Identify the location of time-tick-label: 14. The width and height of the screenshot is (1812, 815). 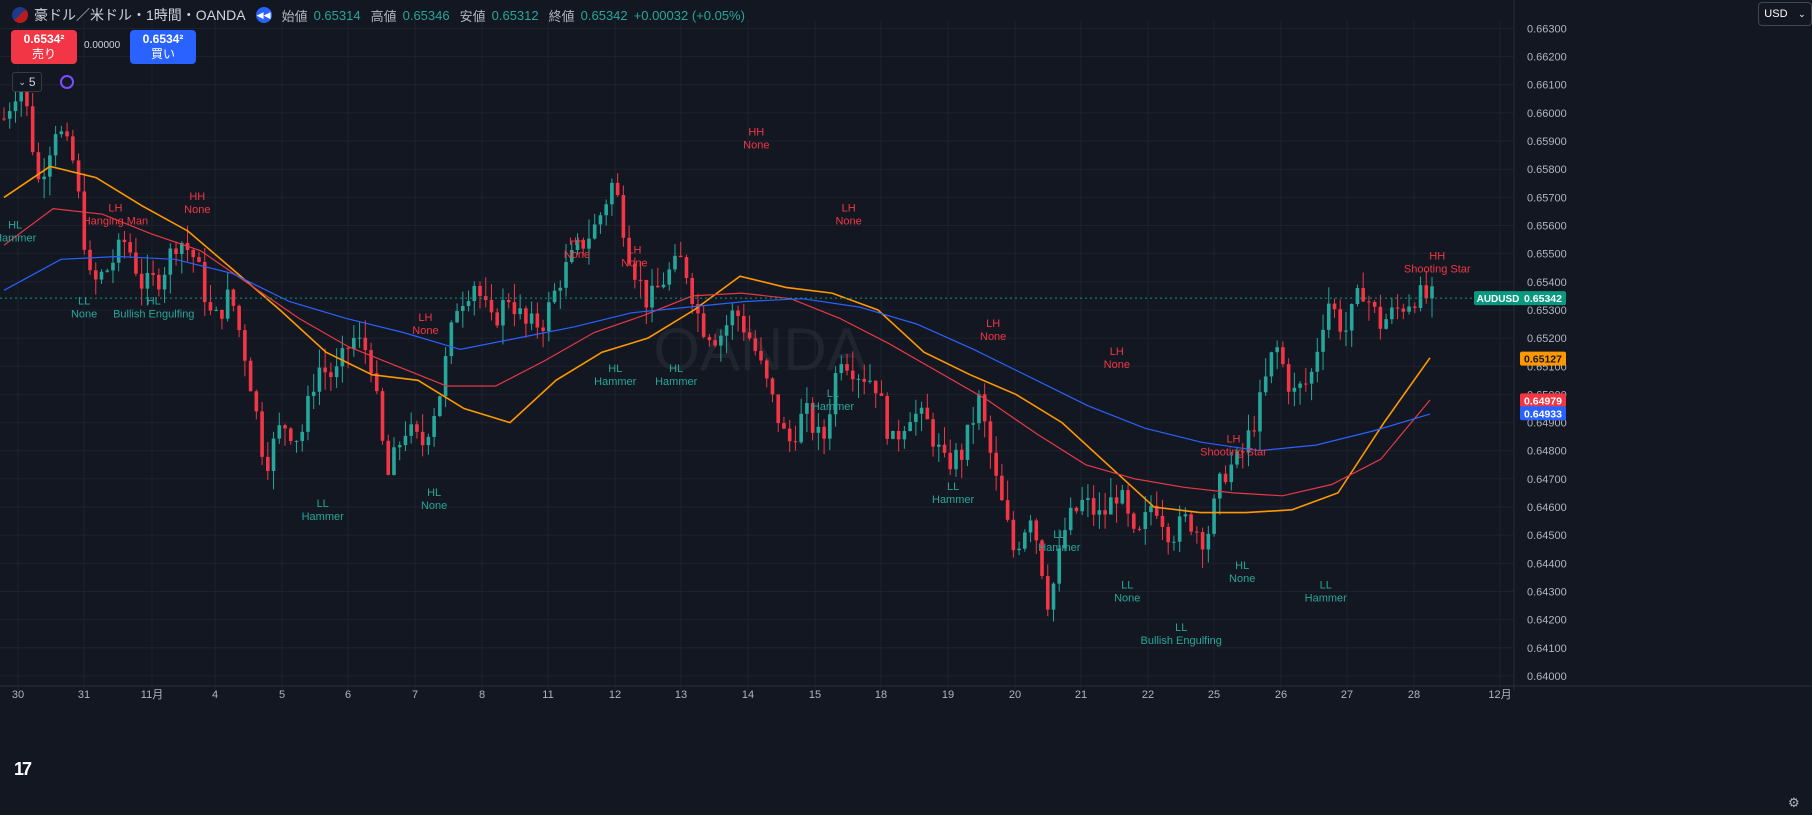
(748, 695).